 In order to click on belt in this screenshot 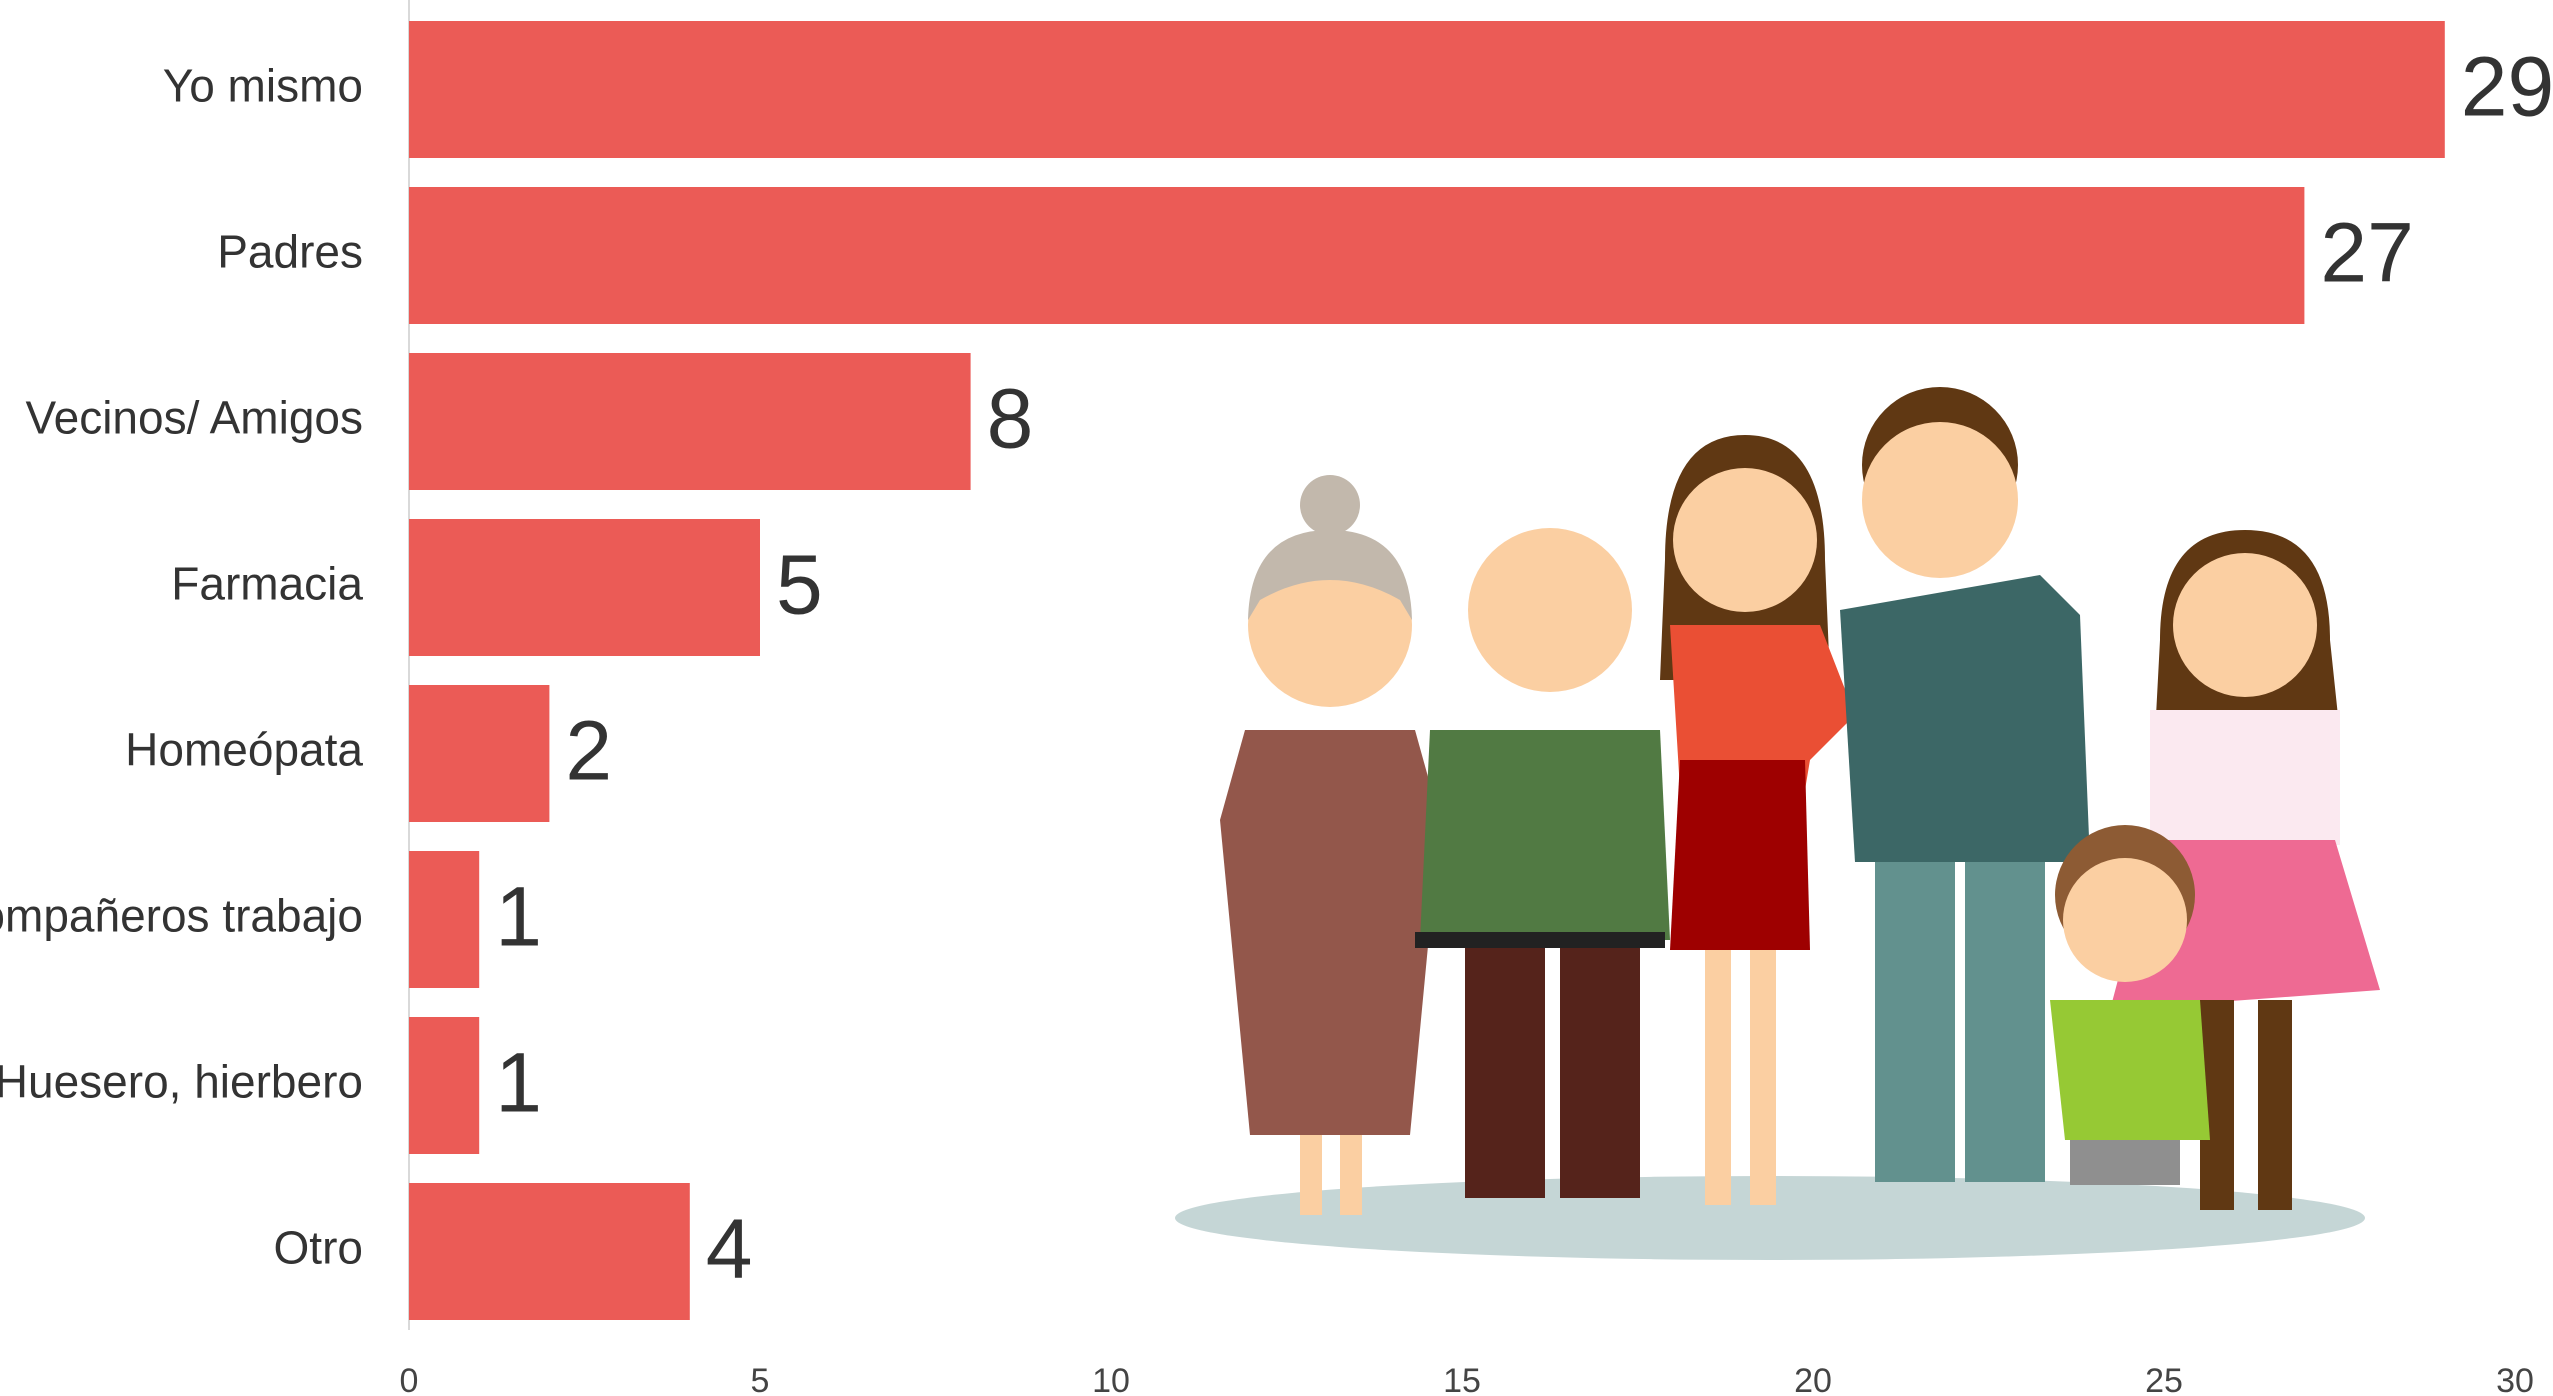, I will do `click(1540, 940)`.